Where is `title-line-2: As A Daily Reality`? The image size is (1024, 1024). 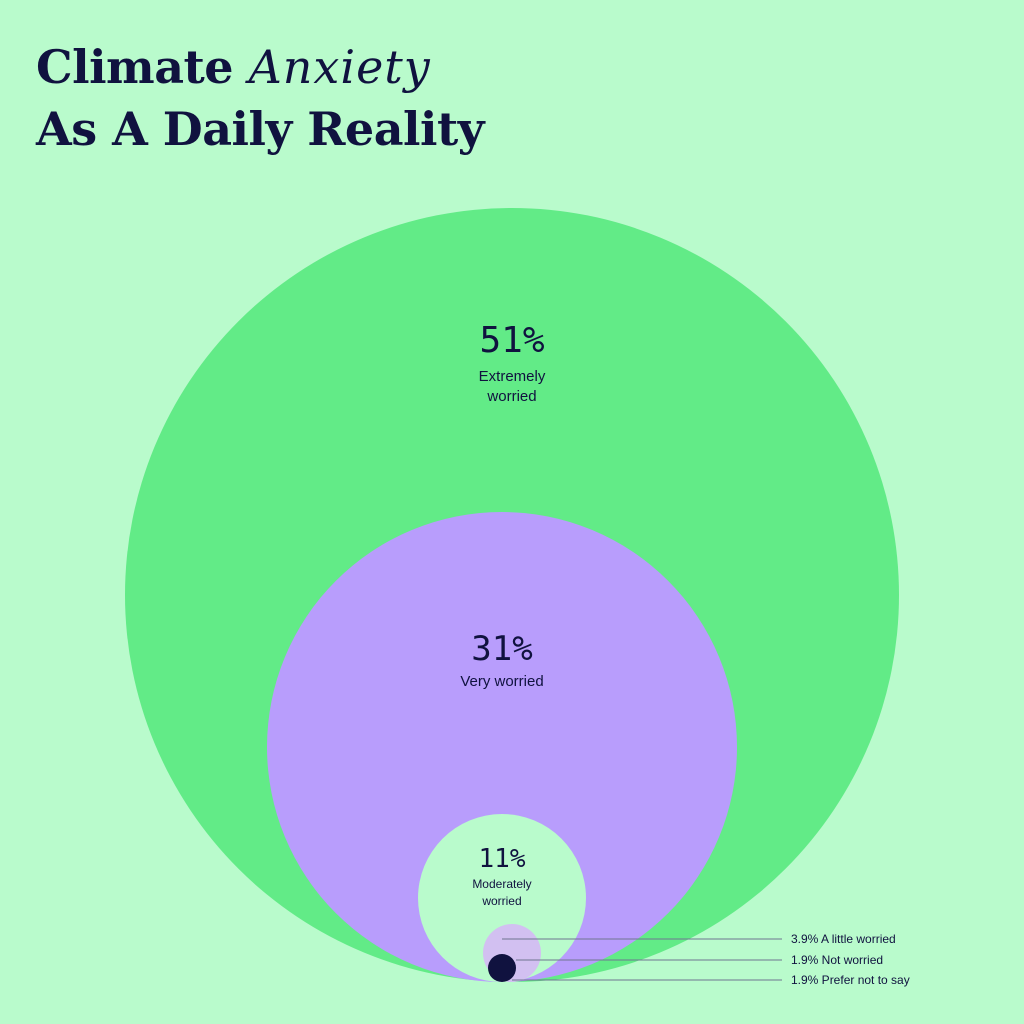
title-line-2: As A Daily Reality is located at coordinates (260, 129).